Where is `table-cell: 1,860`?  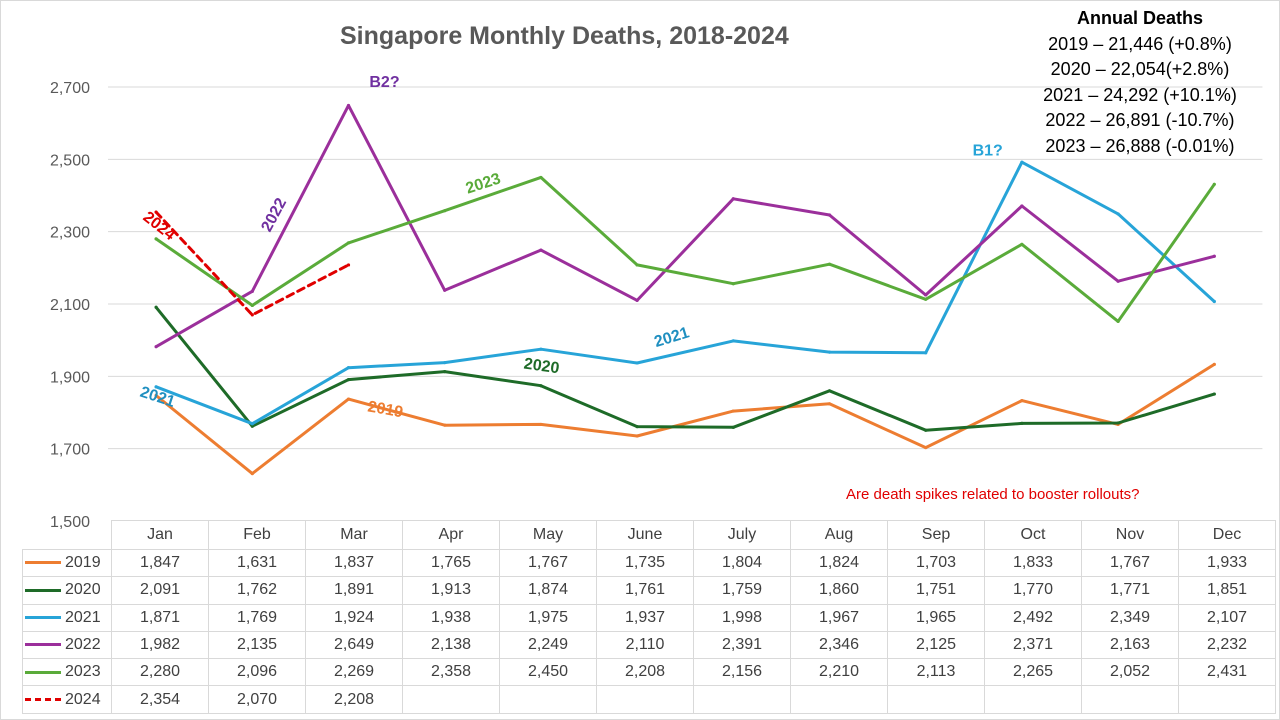 table-cell: 1,860 is located at coordinates (839, 590).